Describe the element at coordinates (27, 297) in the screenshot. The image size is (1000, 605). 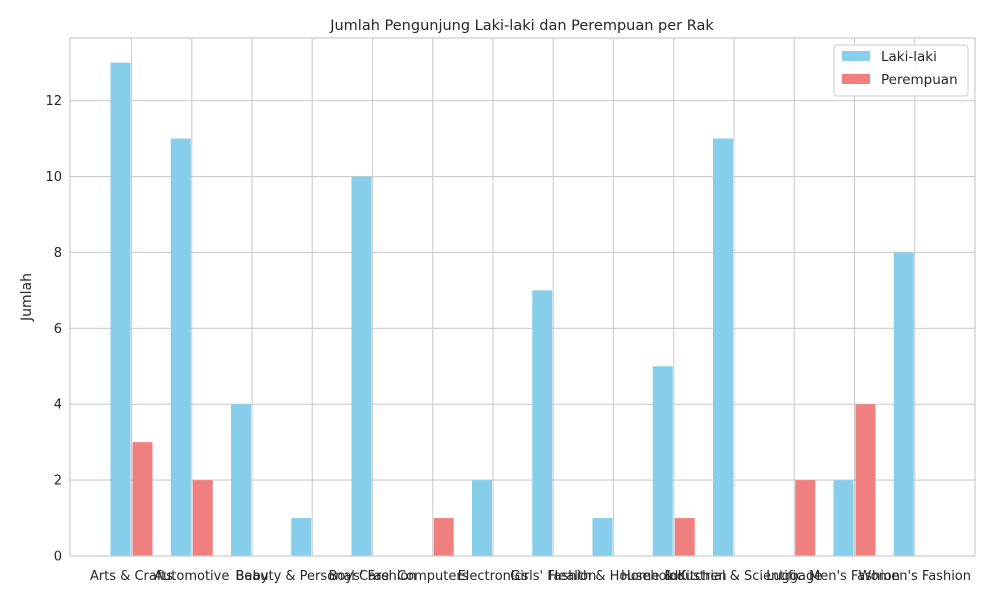
I see `y-axis-label: Jumlah` at that location.